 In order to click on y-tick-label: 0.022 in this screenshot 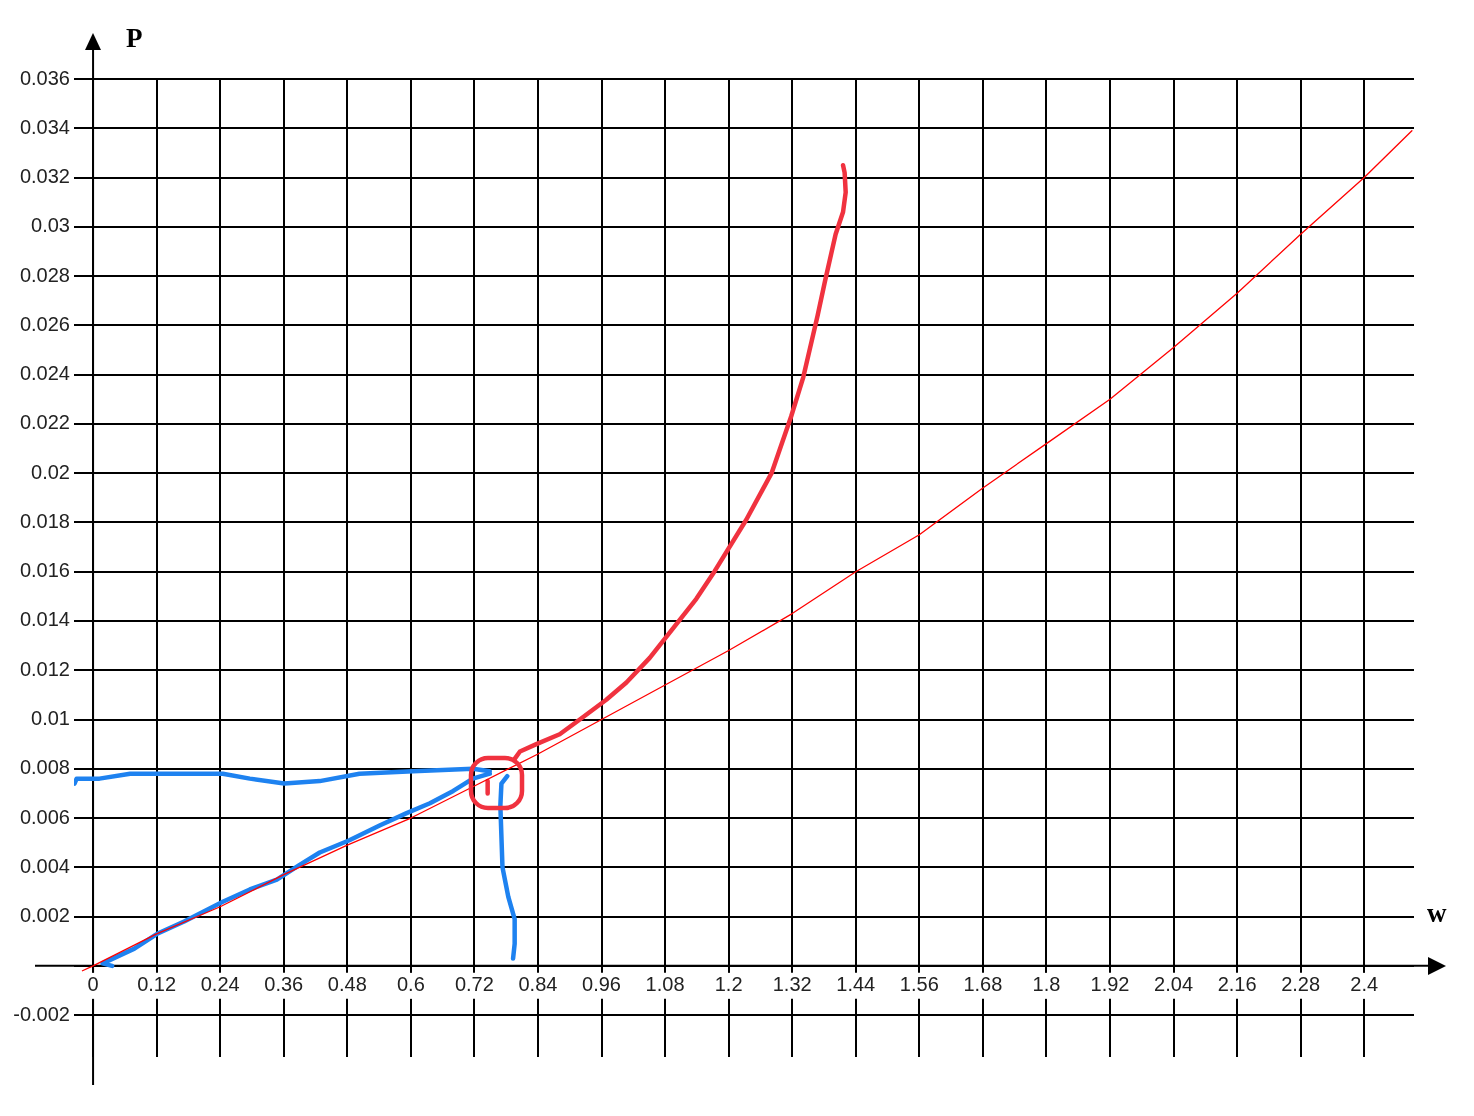, I will do `click(44, 422)`.